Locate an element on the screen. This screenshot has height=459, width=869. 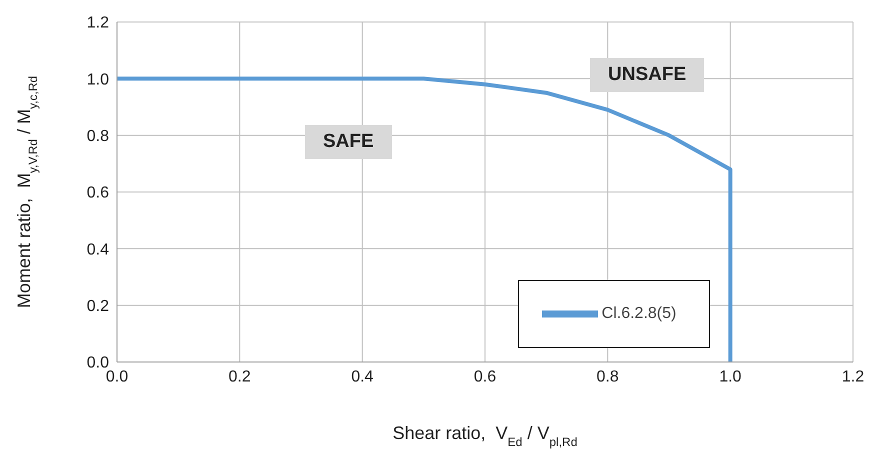
x-axis-title: Shear ratio, V$_{Ed}$ / V$_{pl,Rd}$ is located at coordinates (485, 436).